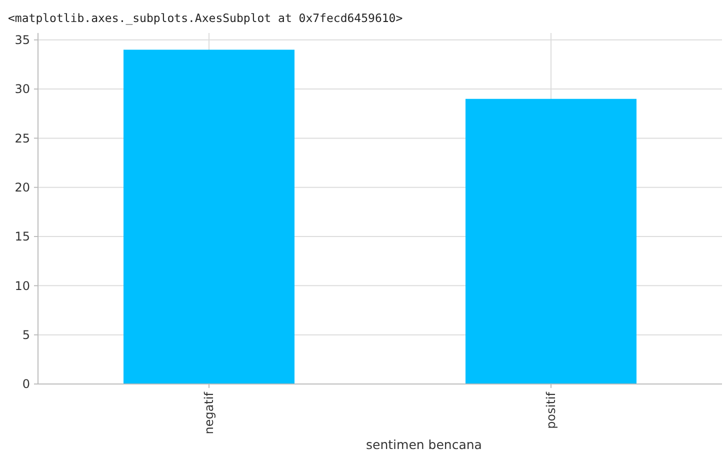  What do you see at coordinates (22, 89) in the screenshot?
I see `y-tick-label: 30` at bounding box center [22, 89].